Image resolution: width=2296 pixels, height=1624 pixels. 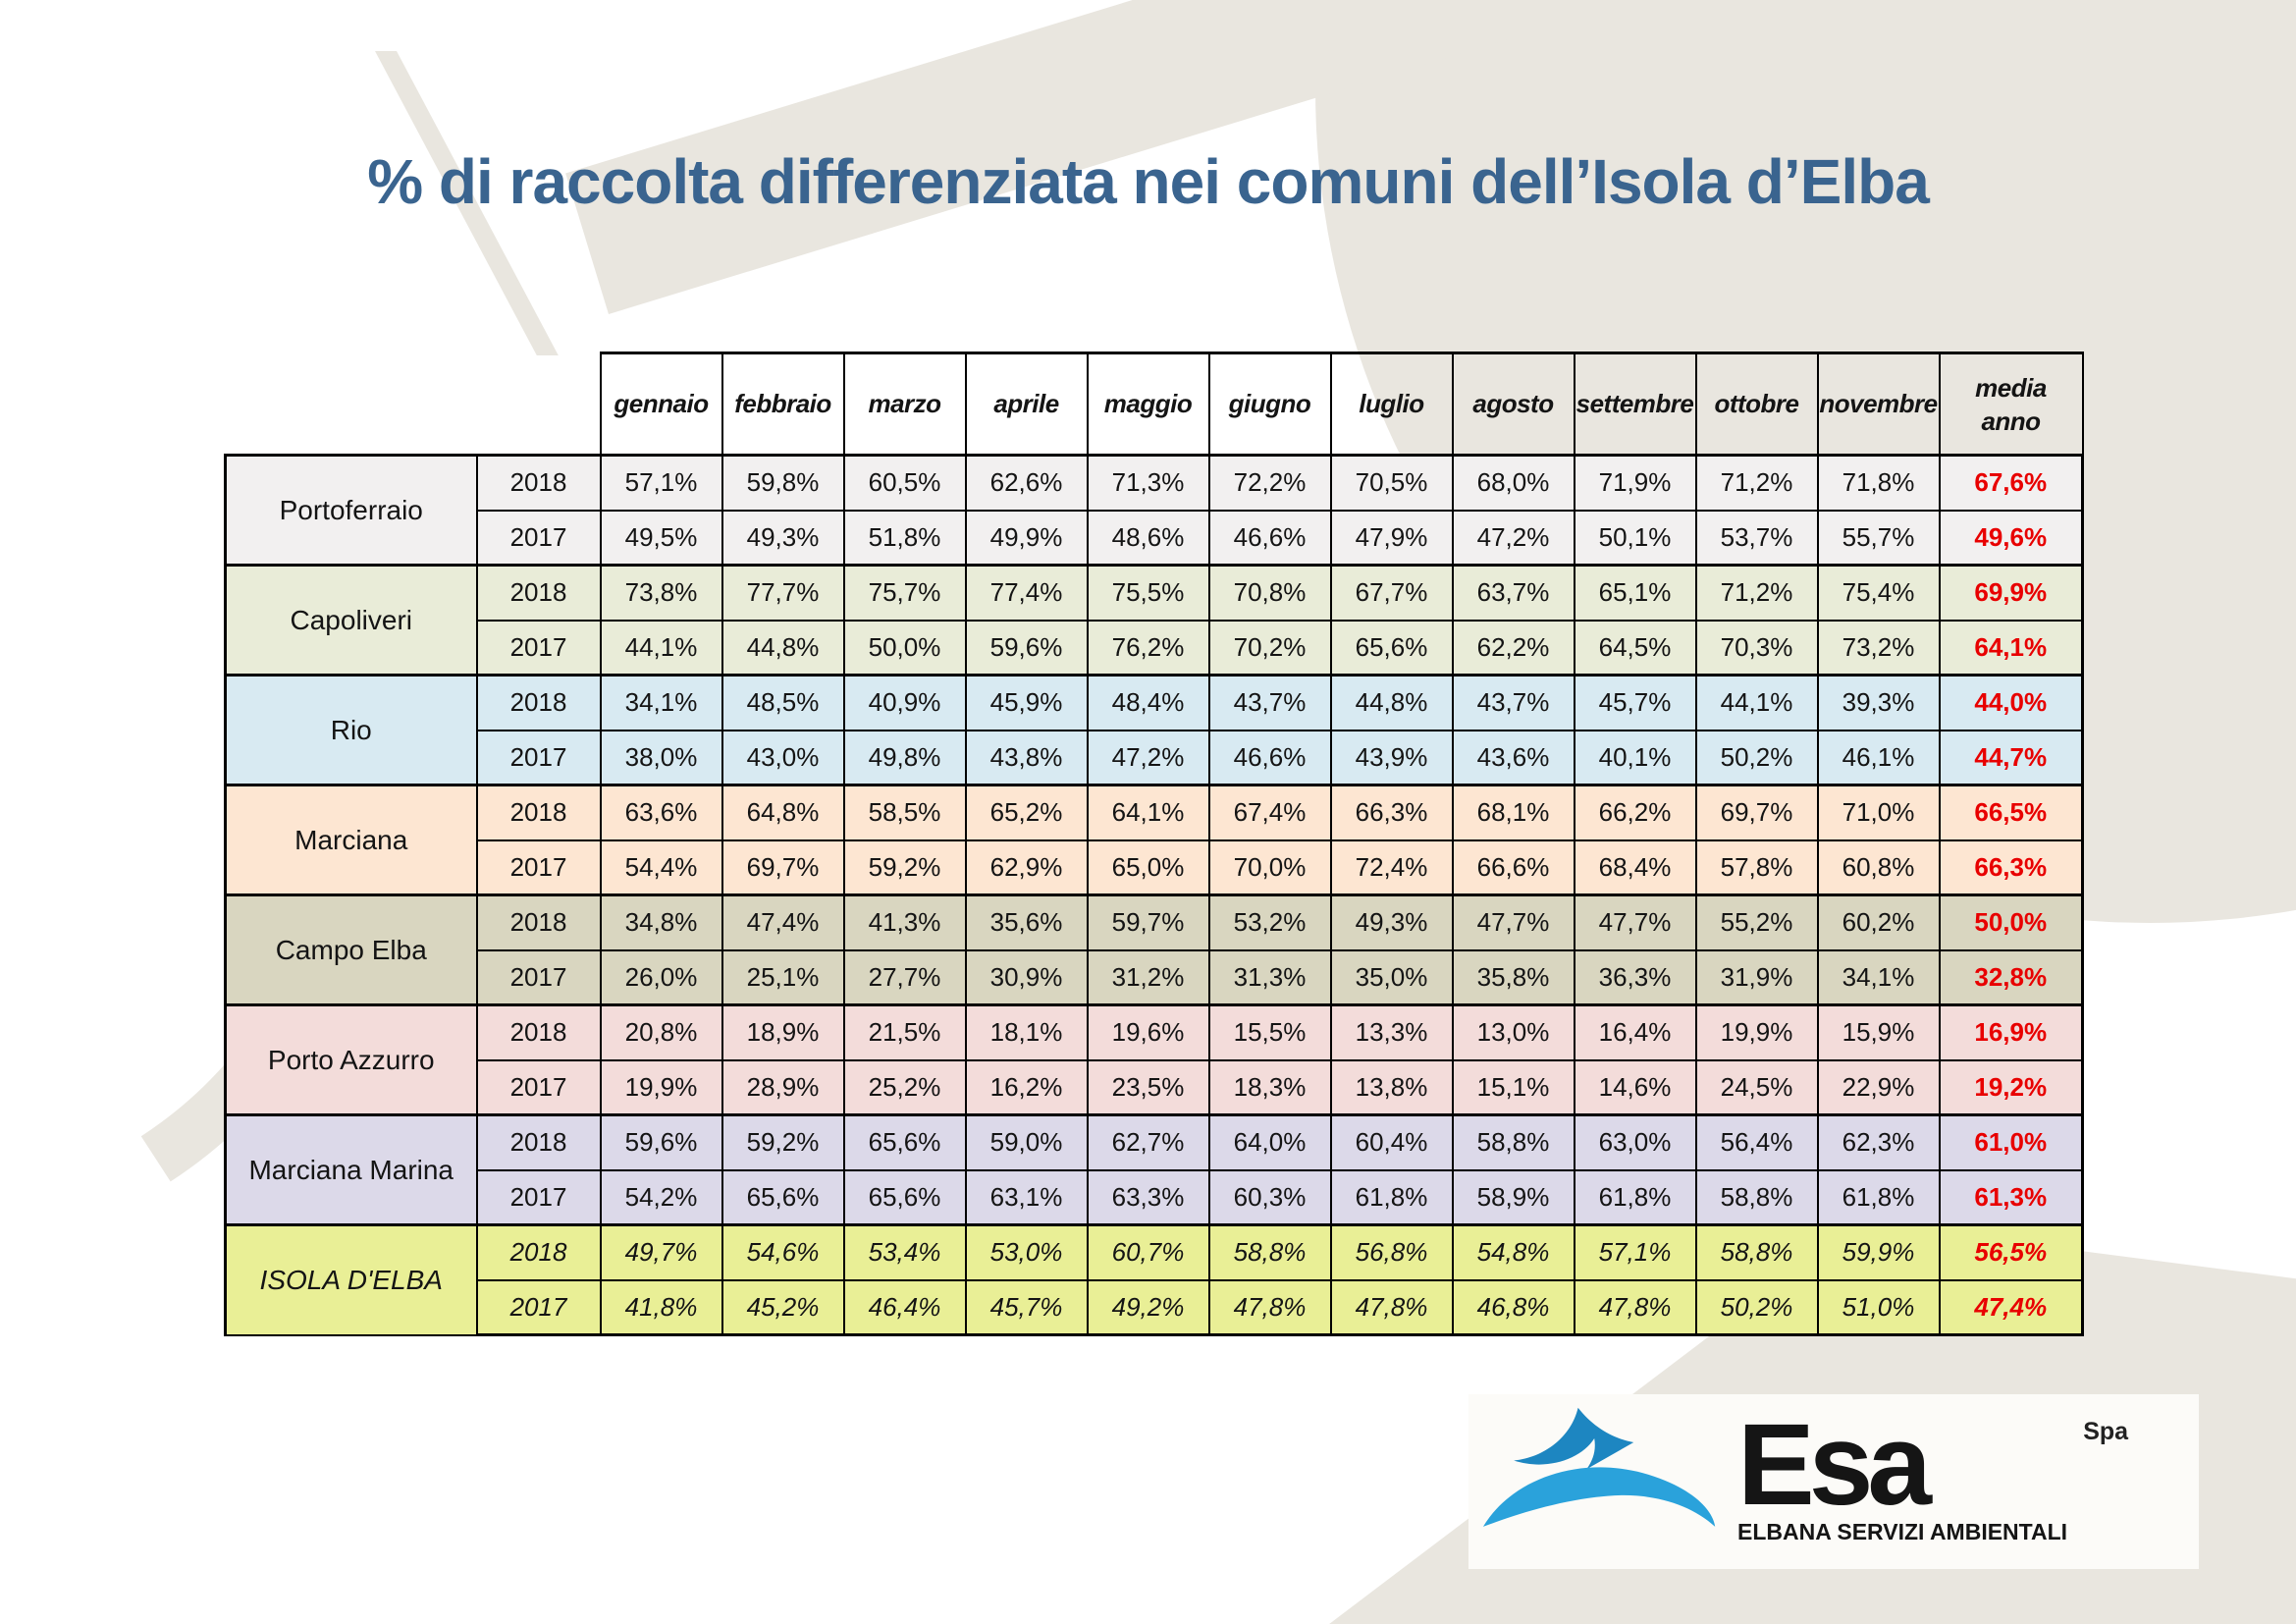 I want to click on value-cell: 62,3%, so click(x=1878, y=1142).